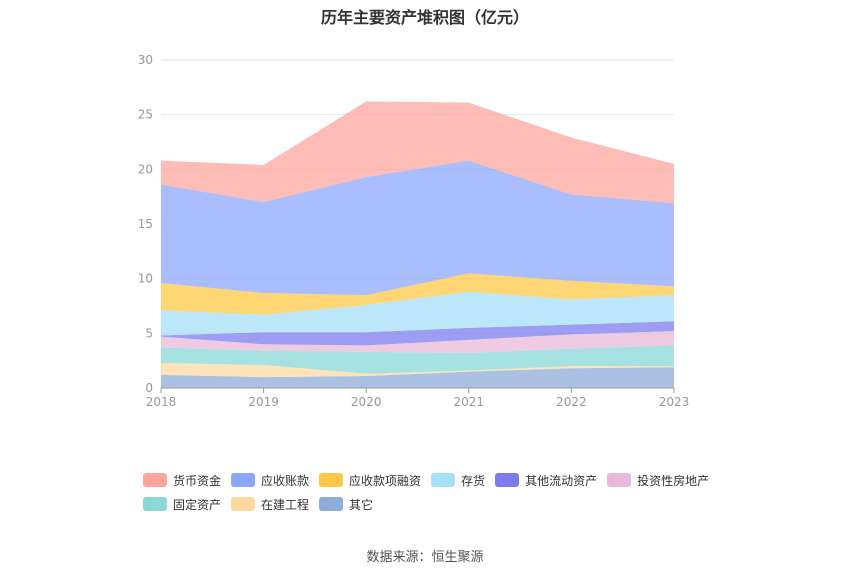 This screenshot has height=575, width=850. Describe the element at coordinates (674, 402) in the screenshot. I see `x-tick-label: 2023` at that location.